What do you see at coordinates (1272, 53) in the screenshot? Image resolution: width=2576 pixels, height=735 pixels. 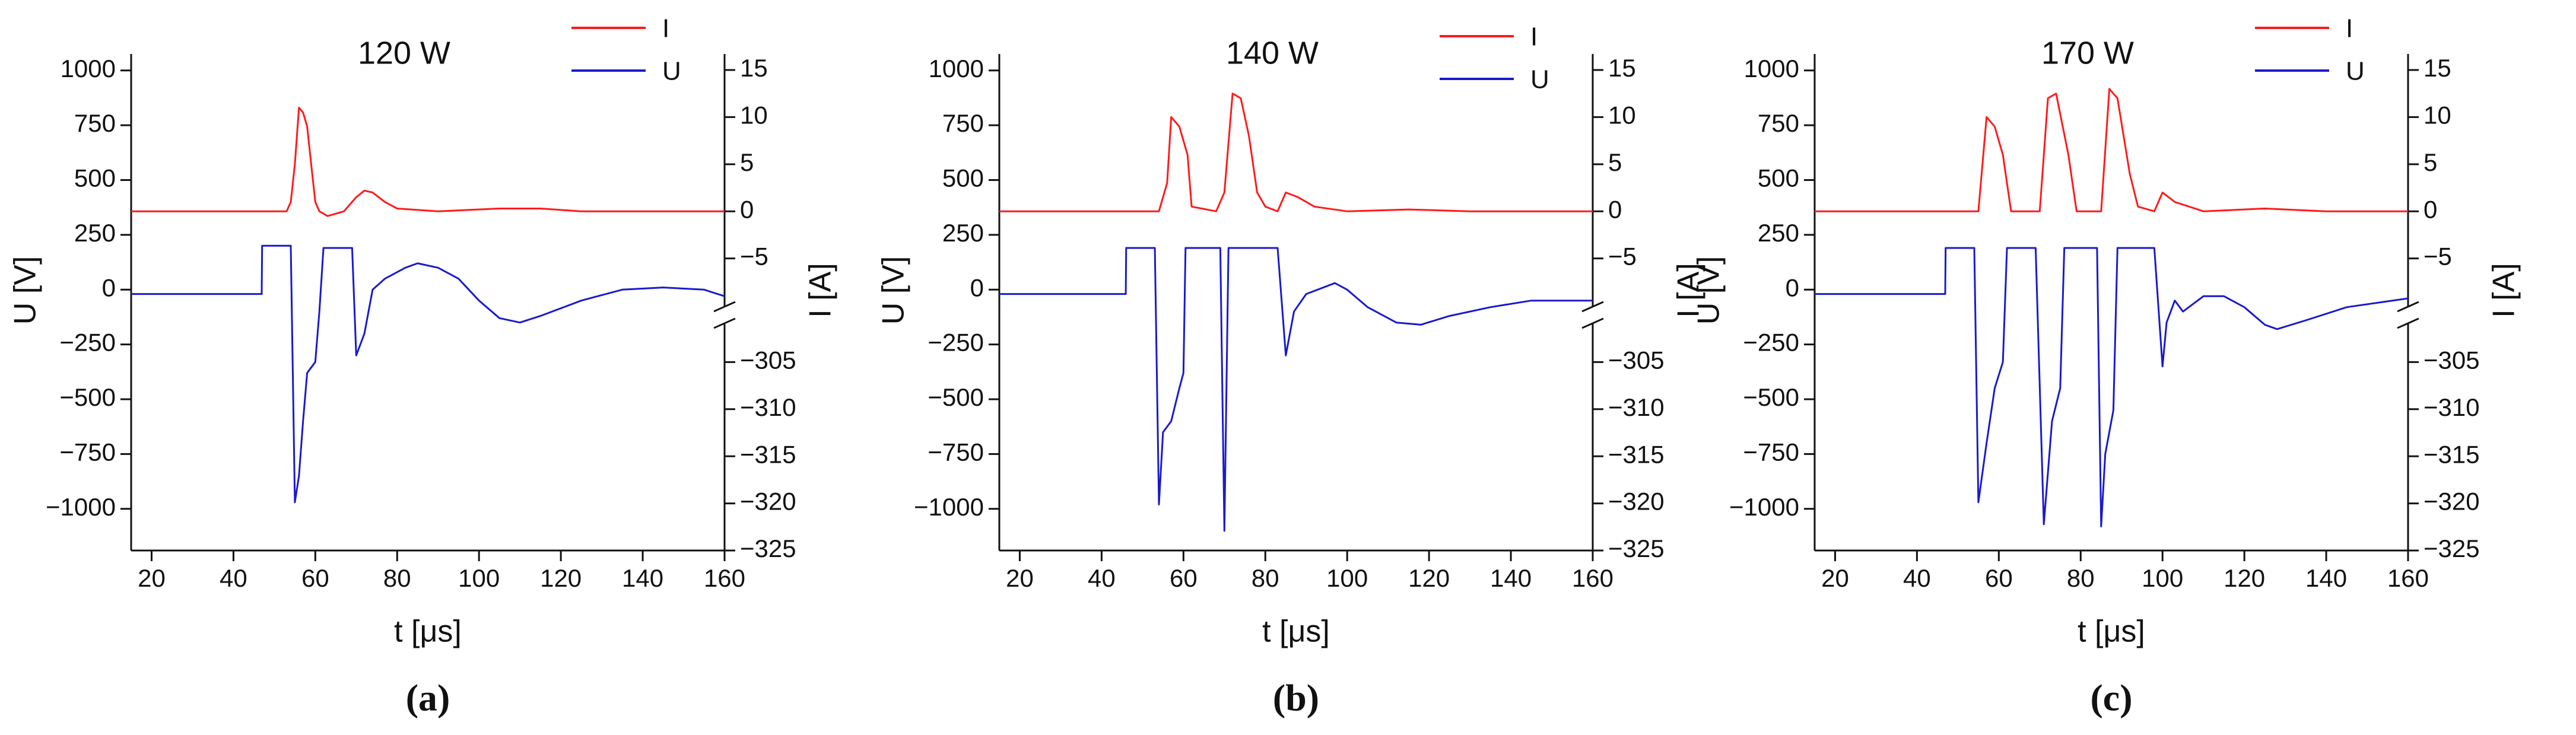 I see `chart-title: 140 W` at bounding box center [1272, 53].